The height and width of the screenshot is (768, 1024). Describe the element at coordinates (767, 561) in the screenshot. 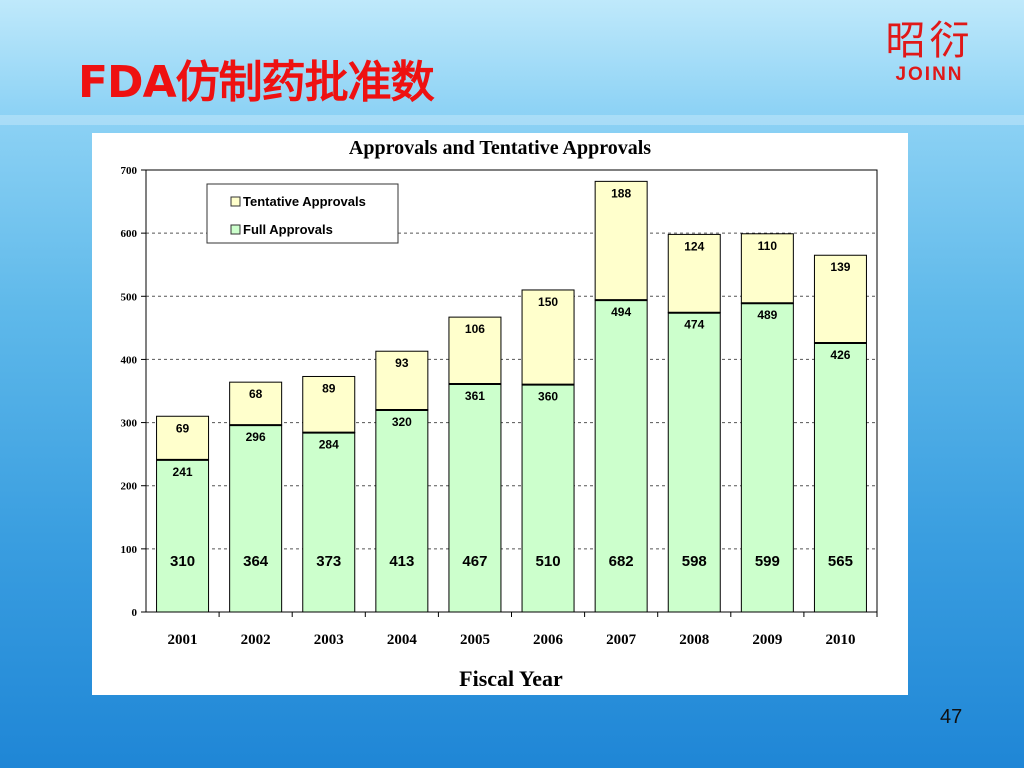

I see `label-total: 599` at that location.